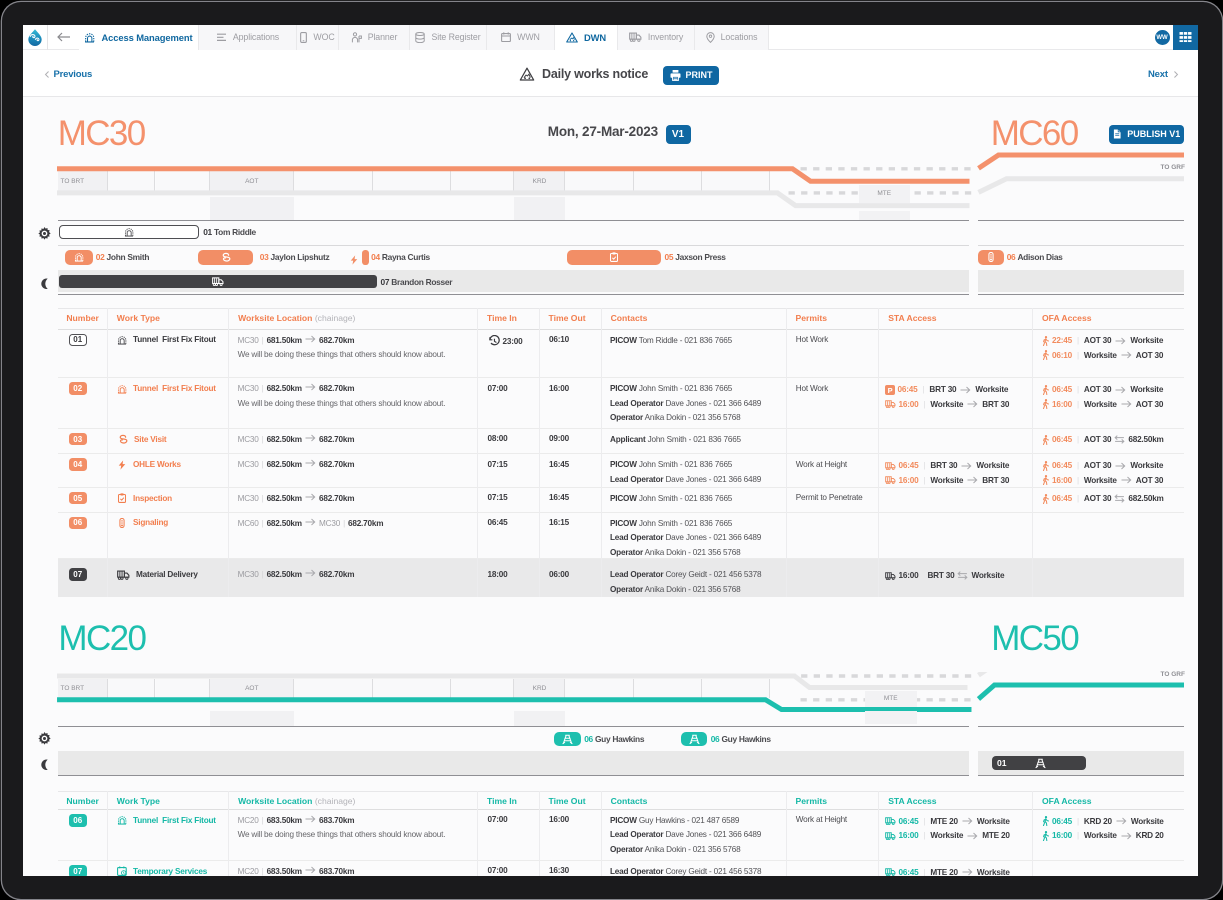 This screenshot has height=900, width=1223. What do you see at coordinates (889, 389) in the screenshot?
I see `svg-text: P` at bounding box center [889, 389].